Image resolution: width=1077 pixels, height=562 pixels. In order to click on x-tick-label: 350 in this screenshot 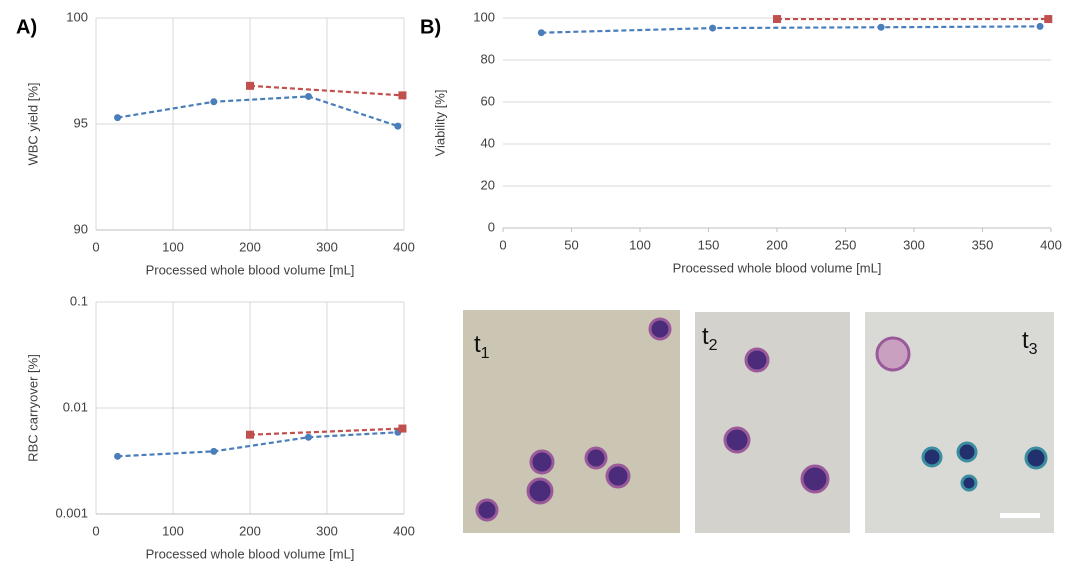, I will do `click(983, 244)`.